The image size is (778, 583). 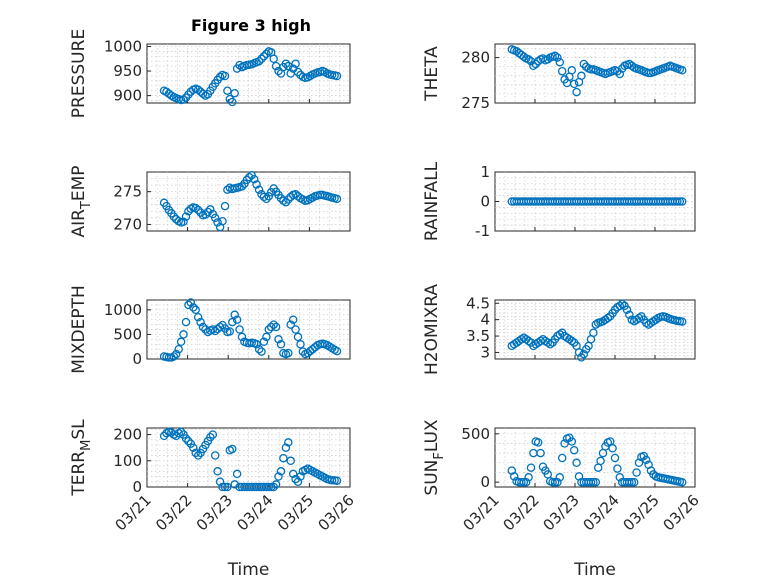 What do you see at coordinates (214, 512) in the screenshot?
I see `x-tick-label: 03/23` at bounding box center [214, 512].